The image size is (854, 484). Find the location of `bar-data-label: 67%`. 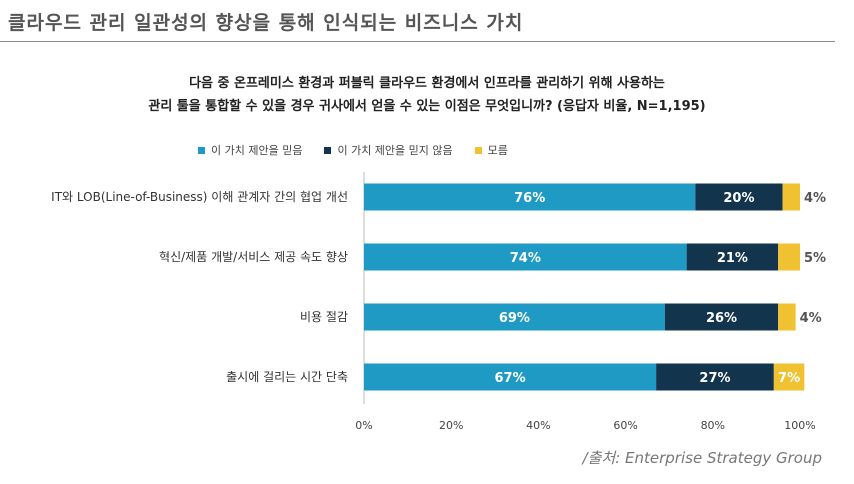

bar-data-label: 67% is located at coordinates (509, 378).